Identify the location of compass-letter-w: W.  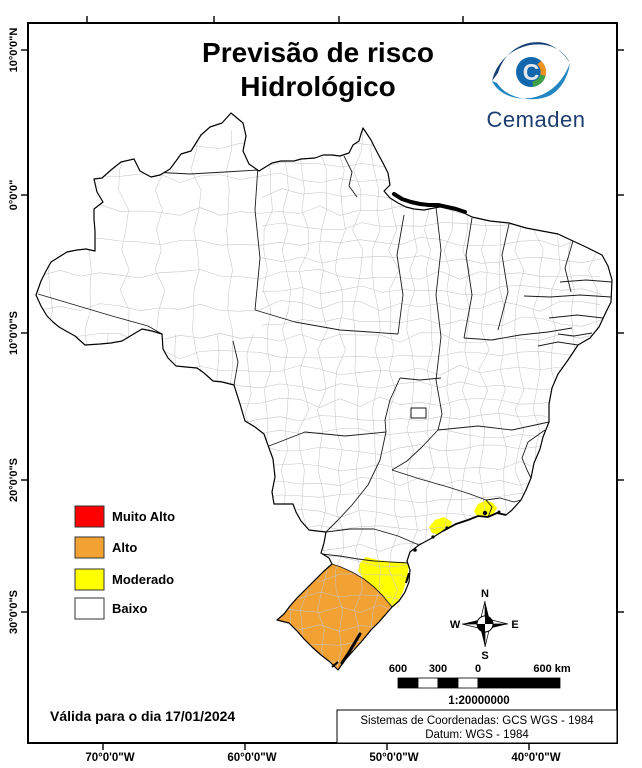
(455, 625).